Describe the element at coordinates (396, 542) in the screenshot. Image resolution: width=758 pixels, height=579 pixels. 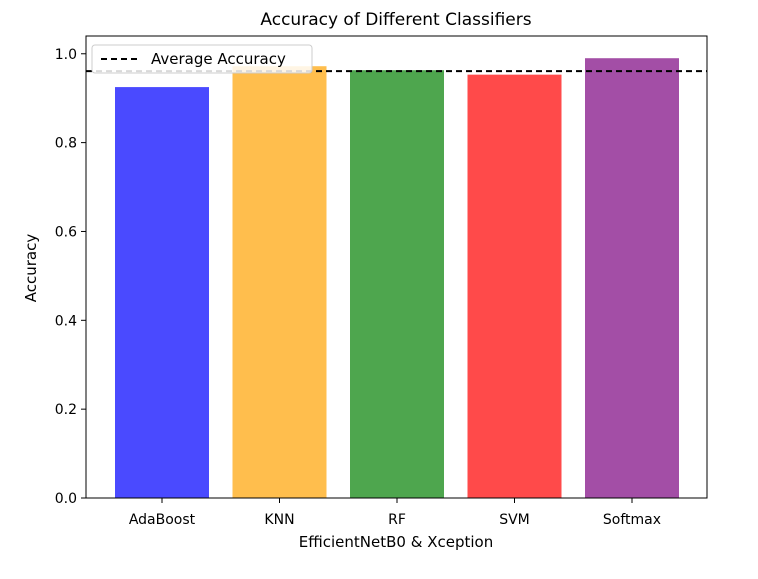
I see `x-axis-label: EfficientNetB0 & Xception` at that location.